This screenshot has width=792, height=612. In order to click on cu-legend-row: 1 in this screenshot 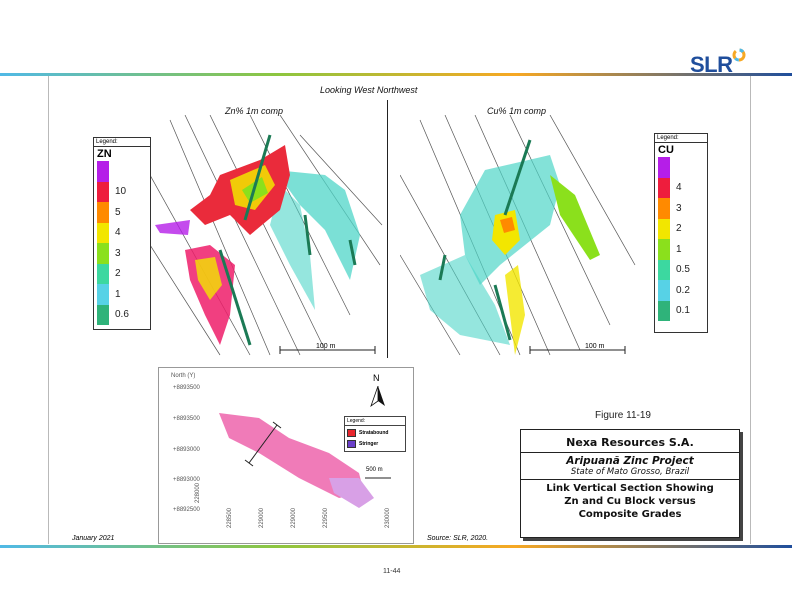, I will do `click(681, 249)`.